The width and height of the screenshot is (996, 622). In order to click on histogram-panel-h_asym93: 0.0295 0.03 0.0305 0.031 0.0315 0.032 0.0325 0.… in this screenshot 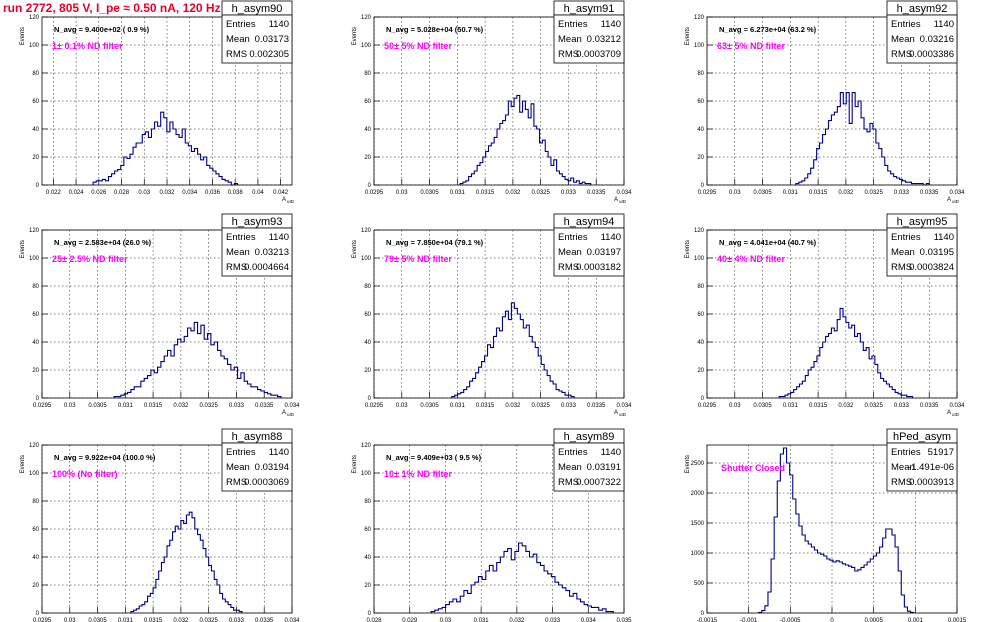, I will do `click(160, 315)`.